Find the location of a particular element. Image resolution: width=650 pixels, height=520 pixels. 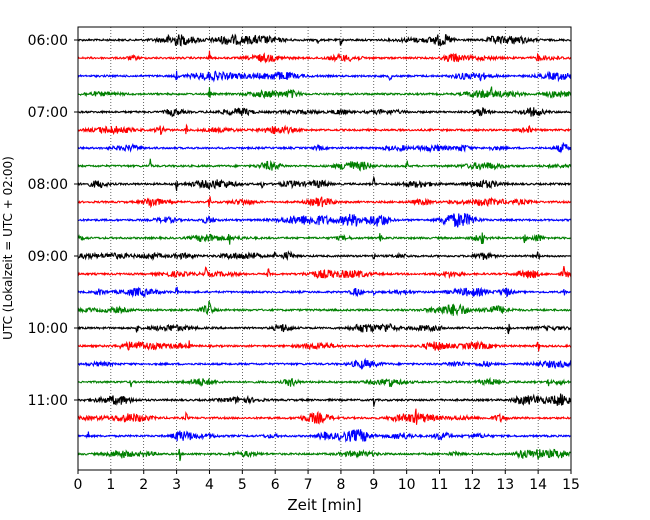

y-tick-label: 10:00 is located at coordinates (48, 329).